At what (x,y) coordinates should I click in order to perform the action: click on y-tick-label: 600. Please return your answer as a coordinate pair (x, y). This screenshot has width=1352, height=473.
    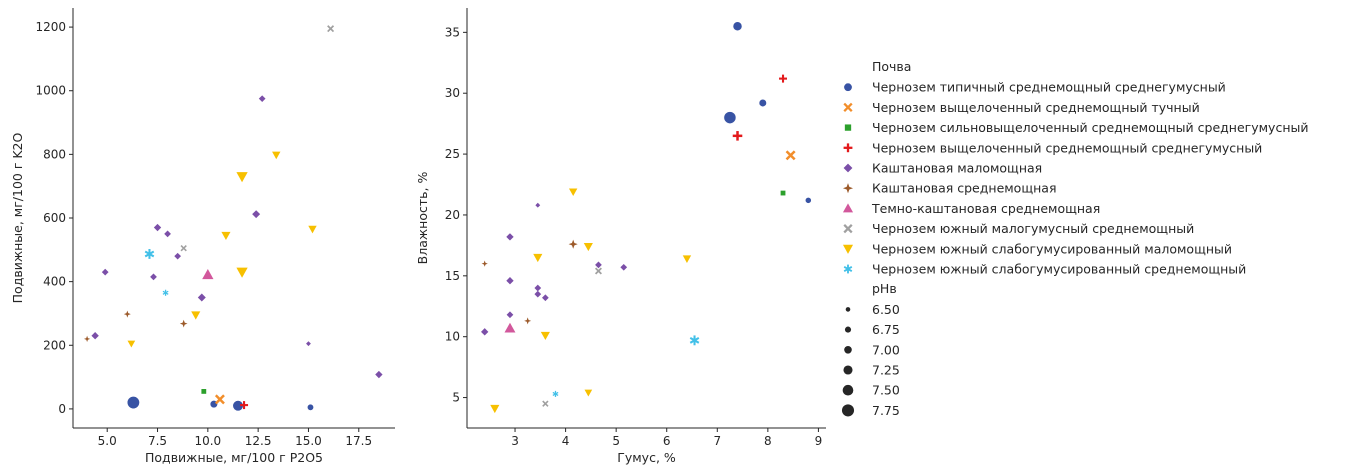
    Looking at the image, I should click on (54, 218).